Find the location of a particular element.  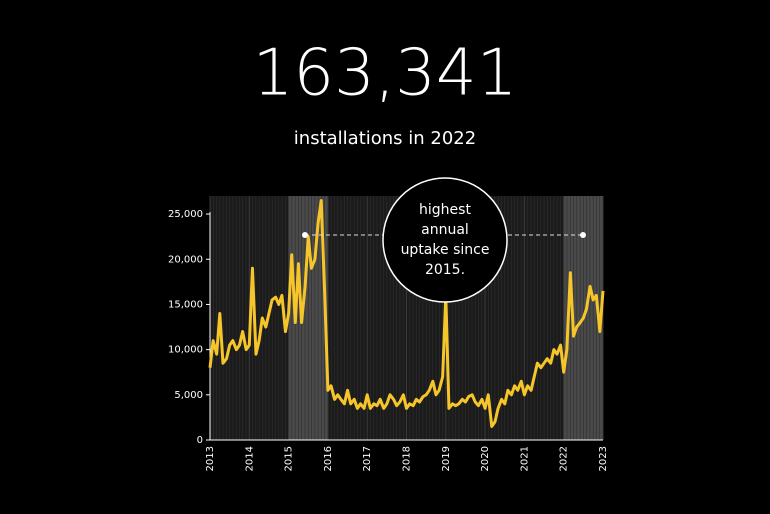

x-tick-label: 2020 is located at coordinates (485, 458).